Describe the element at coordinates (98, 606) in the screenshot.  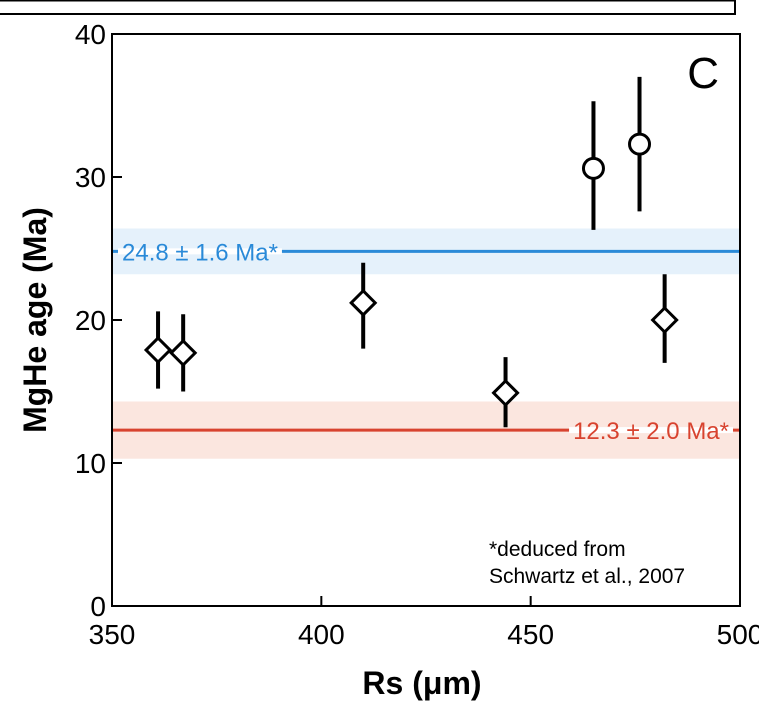
I see `y-tick-label-0: 0` at that location.